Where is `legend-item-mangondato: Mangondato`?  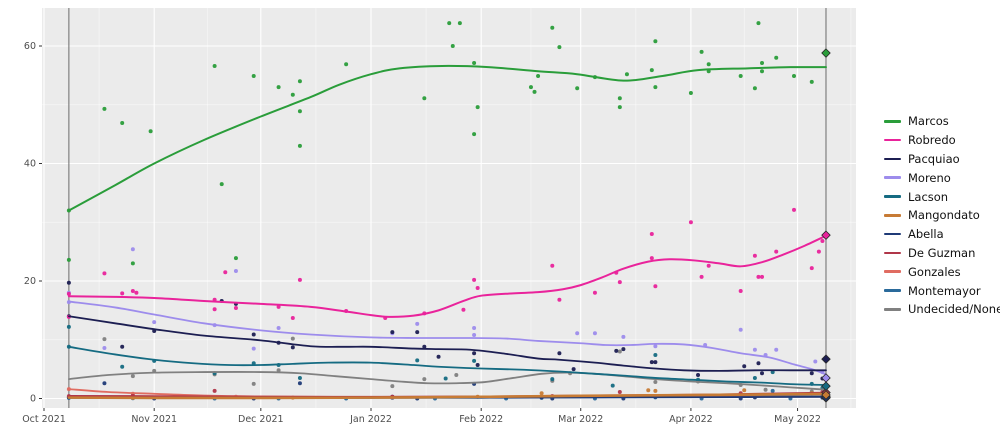 legend-item-mangondato: Mangondato is located at coordinates (942, 215).